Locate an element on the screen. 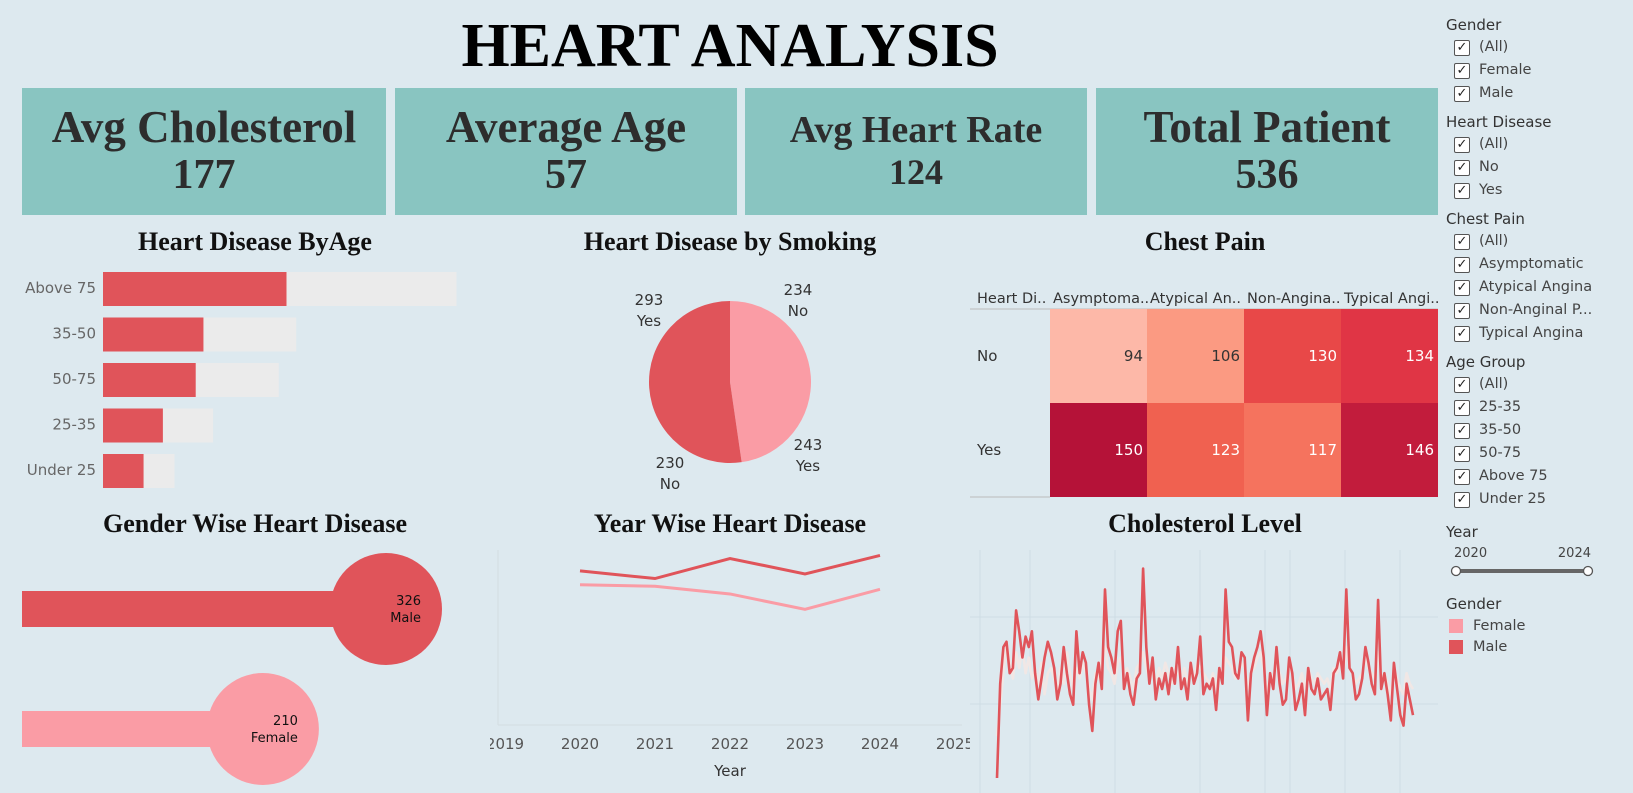  filter-option-label: Yes is located at coordinates (1491, 190).